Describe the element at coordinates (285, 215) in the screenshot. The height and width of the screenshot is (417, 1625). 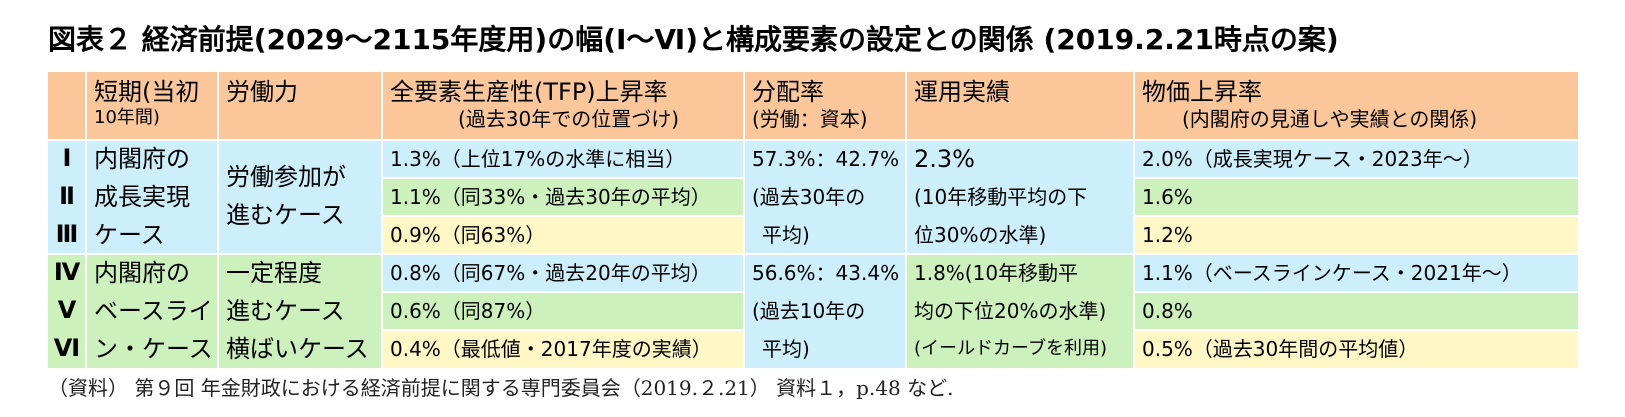
I see `labor-group1-line2: 進むケース` at that location.